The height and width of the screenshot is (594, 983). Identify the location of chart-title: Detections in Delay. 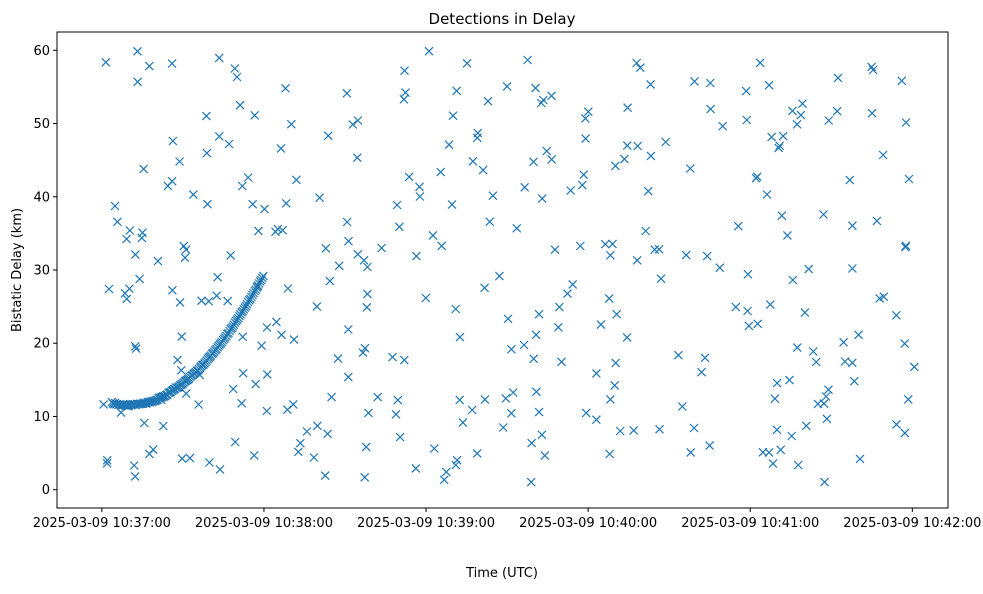
(502, 19).